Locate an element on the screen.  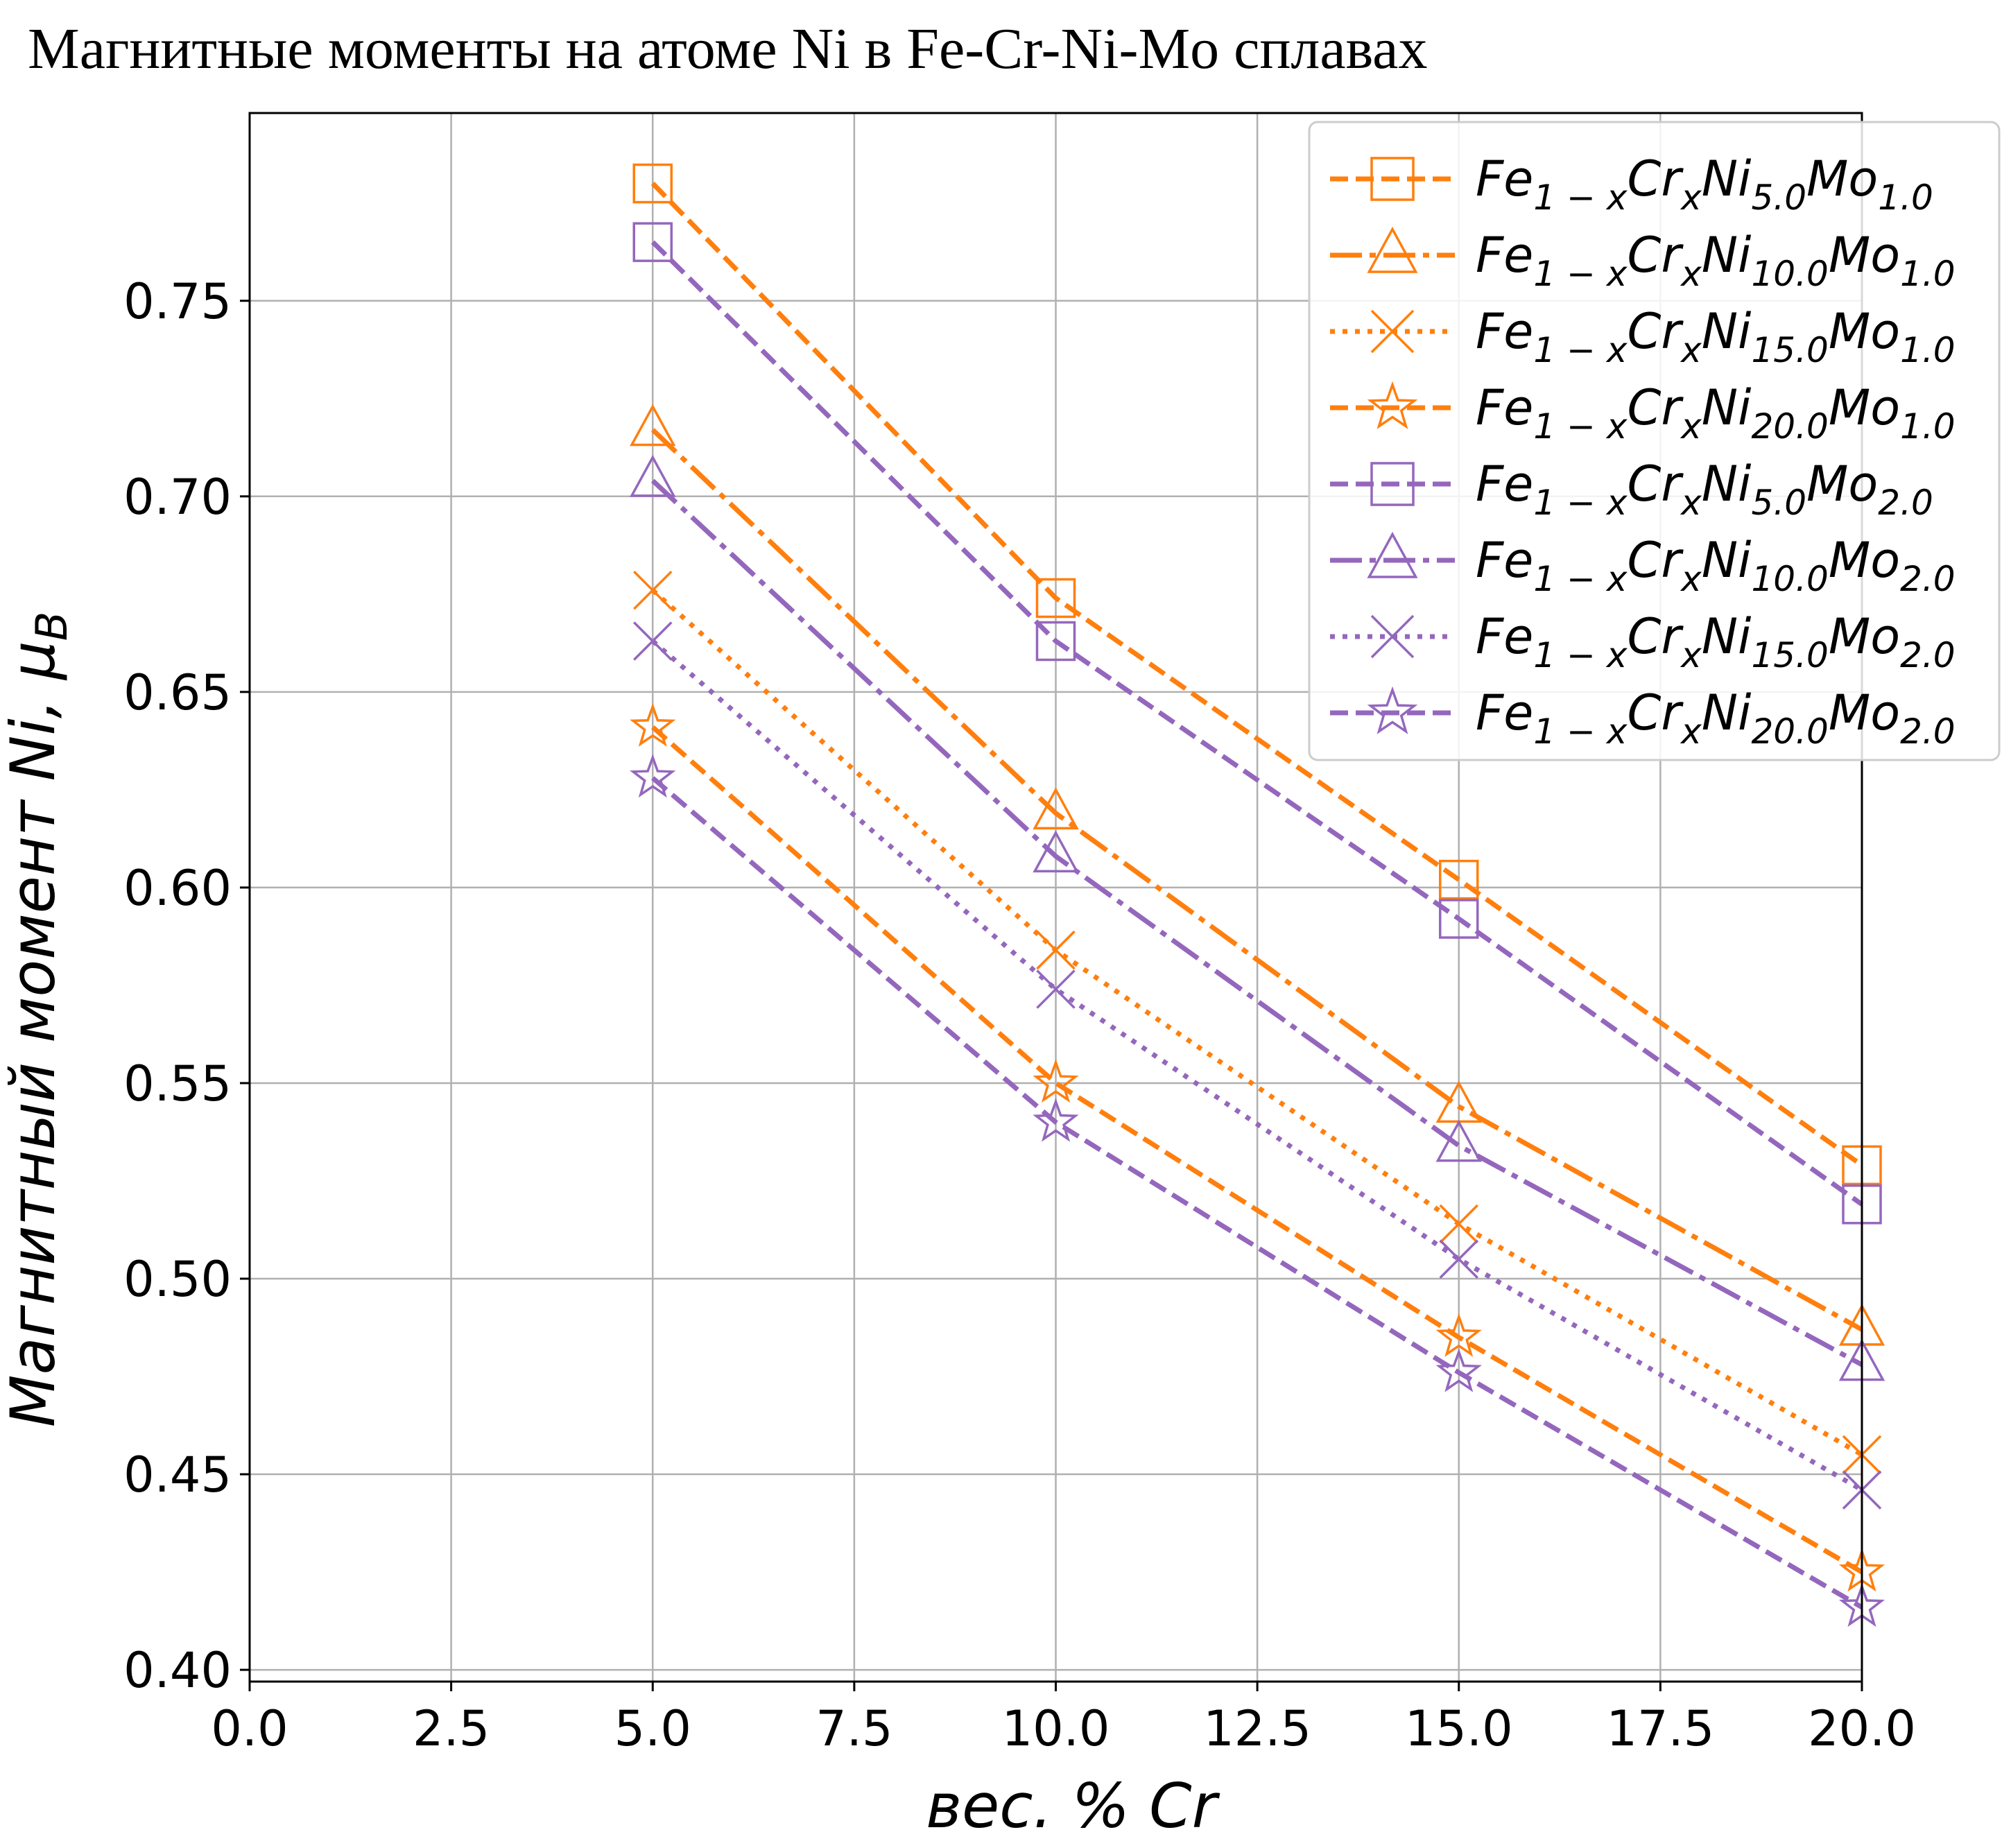
x-tick-label: 7.5 is located at coordinates (853, 1728).